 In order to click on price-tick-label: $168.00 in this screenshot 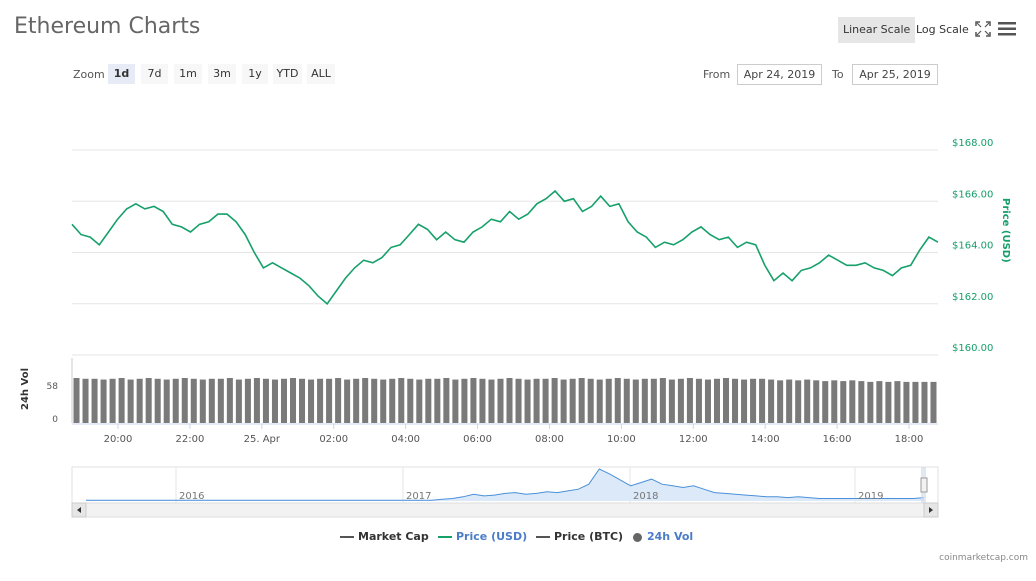, I will do `click(972, 143)`.